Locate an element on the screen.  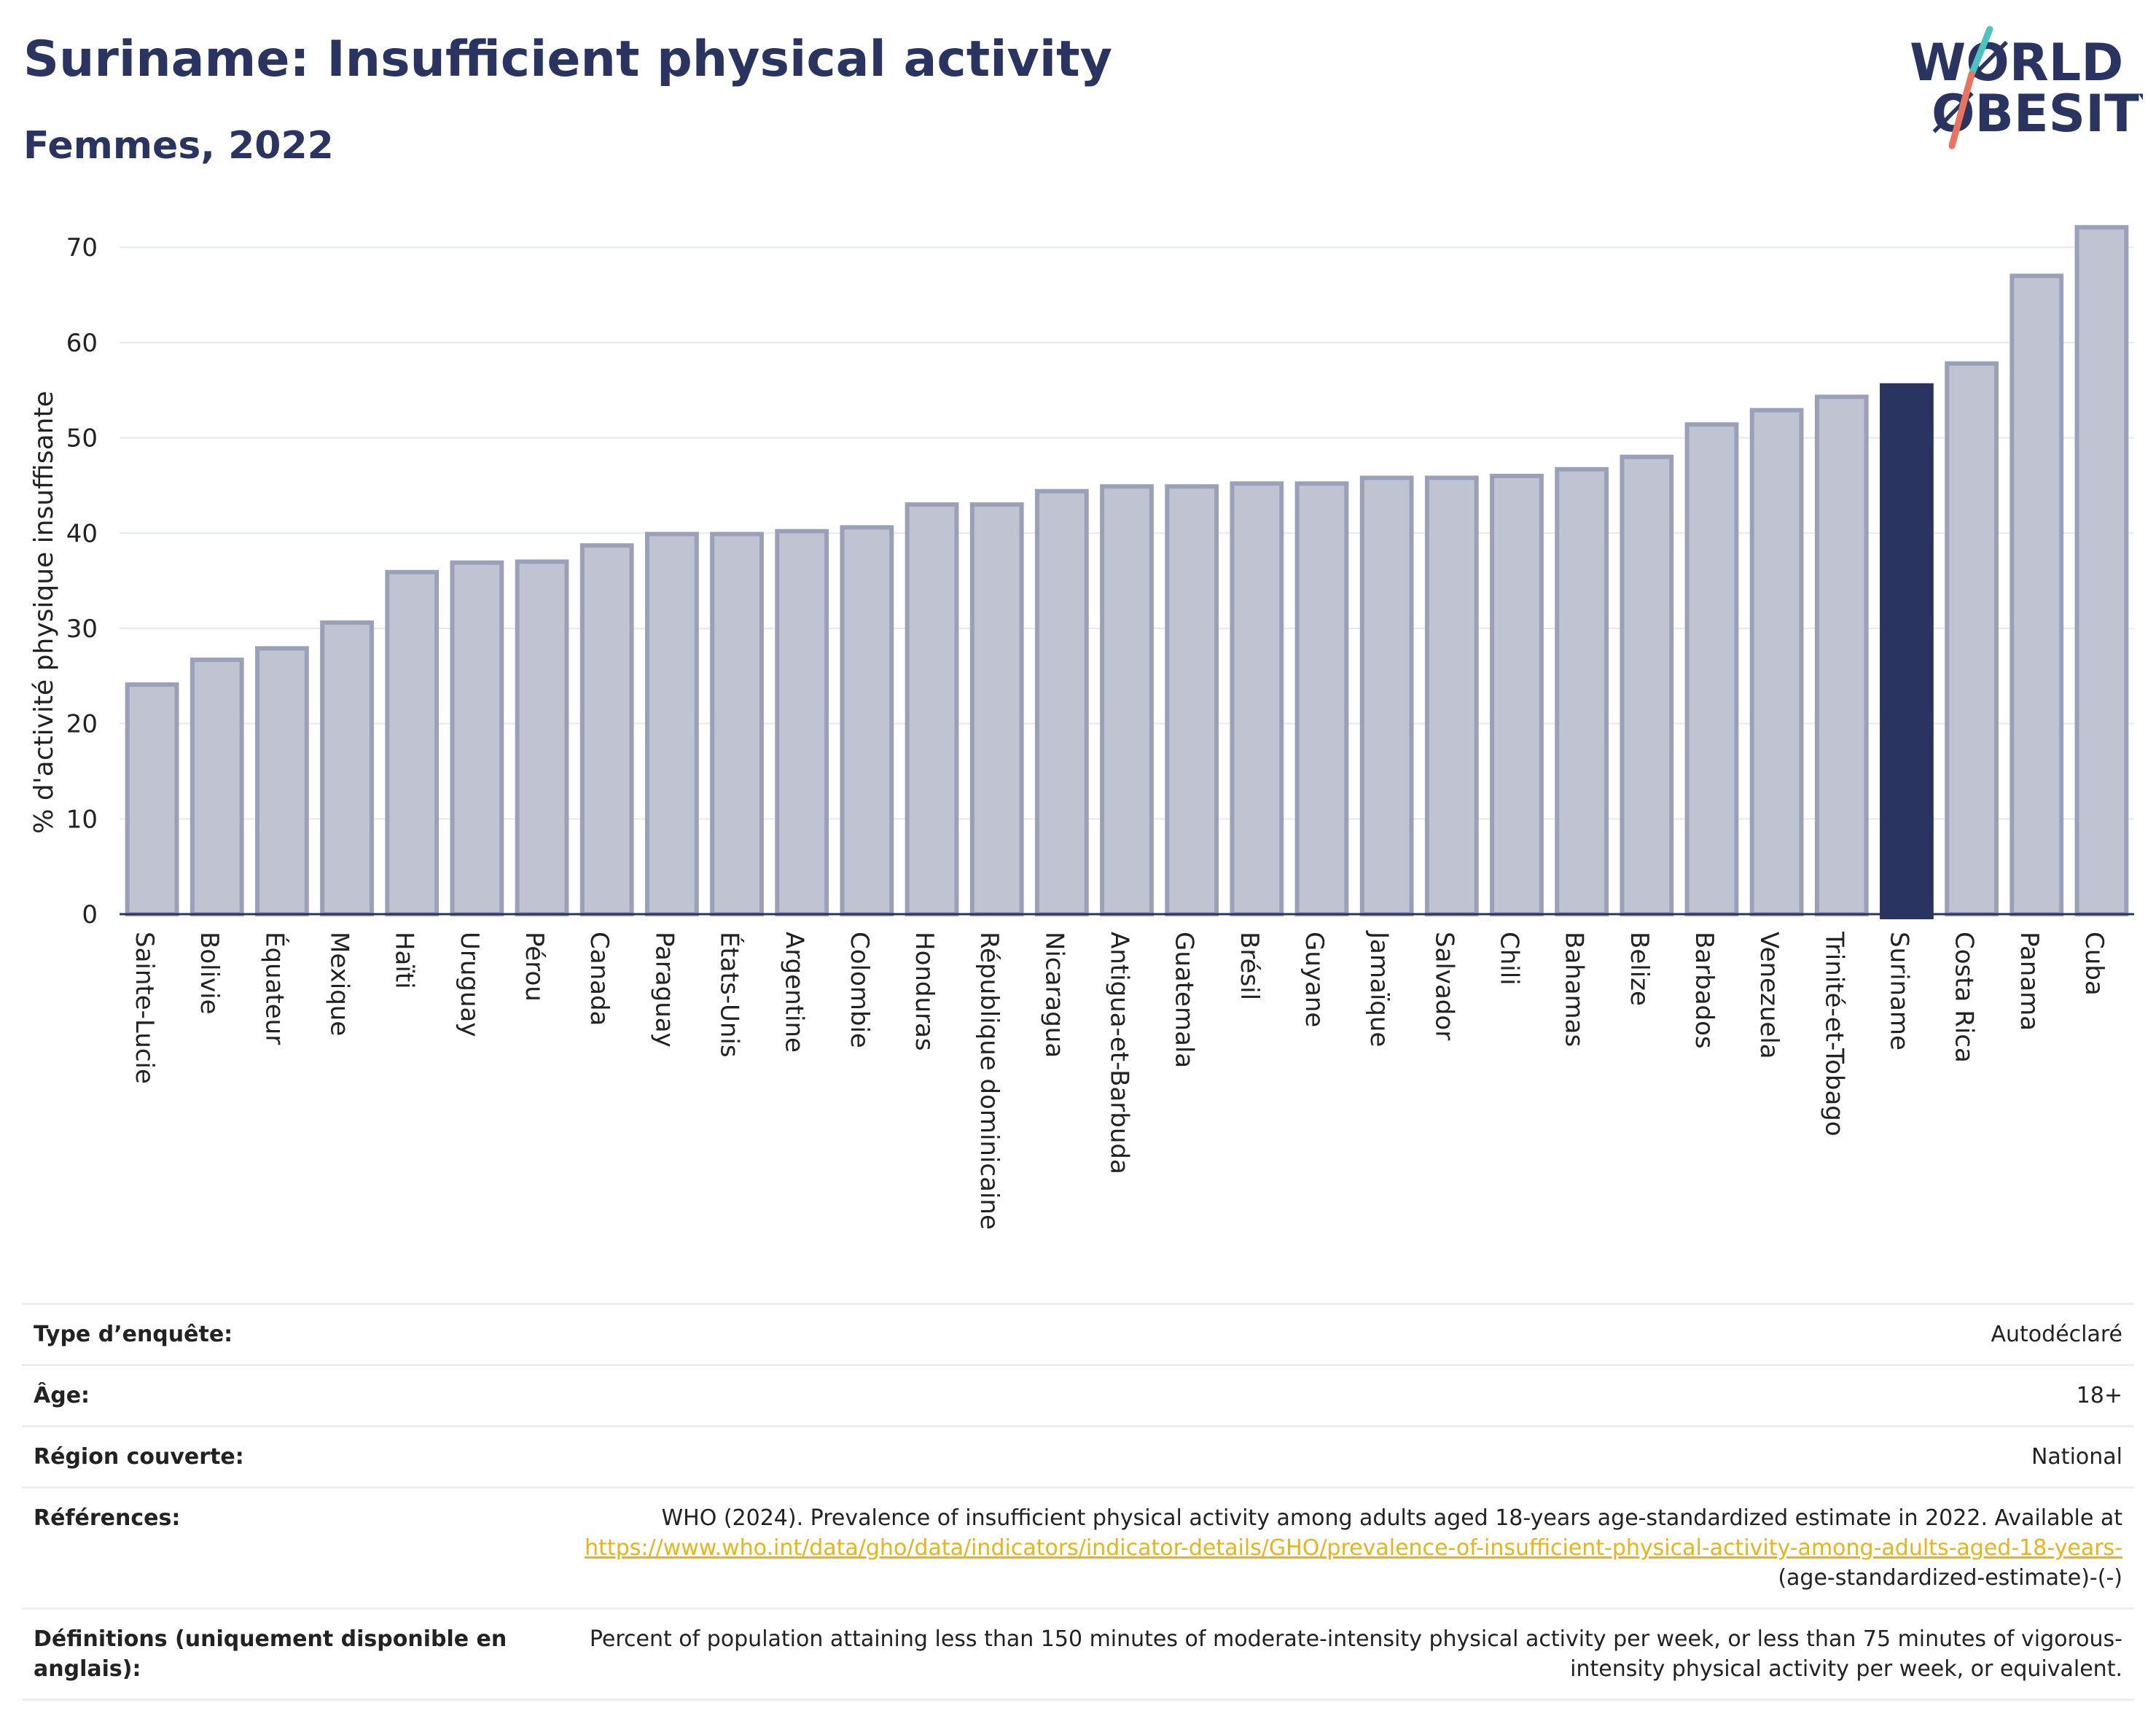
bar-mexique is located at coordinates (347, 768).